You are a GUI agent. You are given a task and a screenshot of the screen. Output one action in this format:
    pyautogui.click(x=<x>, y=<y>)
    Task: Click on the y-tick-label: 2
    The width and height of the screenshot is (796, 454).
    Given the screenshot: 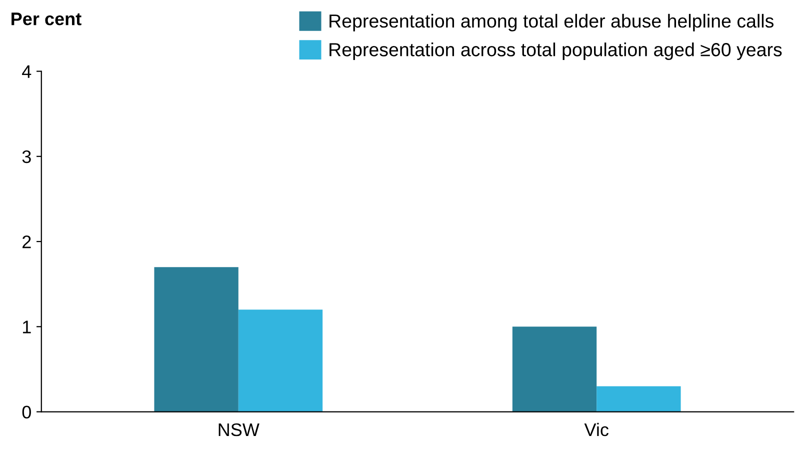 What is the action you would take?
    pyautogui.click(x=26, y=241)
    